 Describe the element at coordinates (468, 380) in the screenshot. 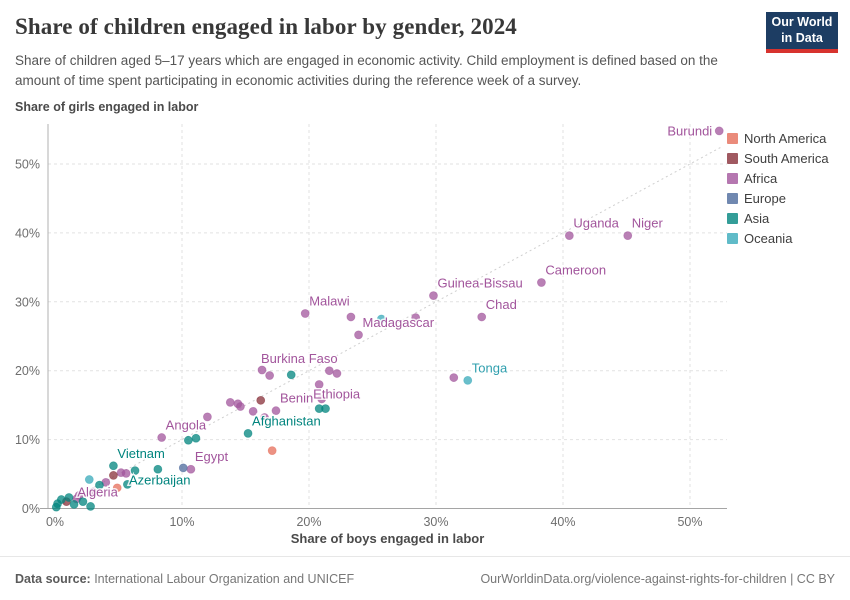

I see `point-tonga` at that location.